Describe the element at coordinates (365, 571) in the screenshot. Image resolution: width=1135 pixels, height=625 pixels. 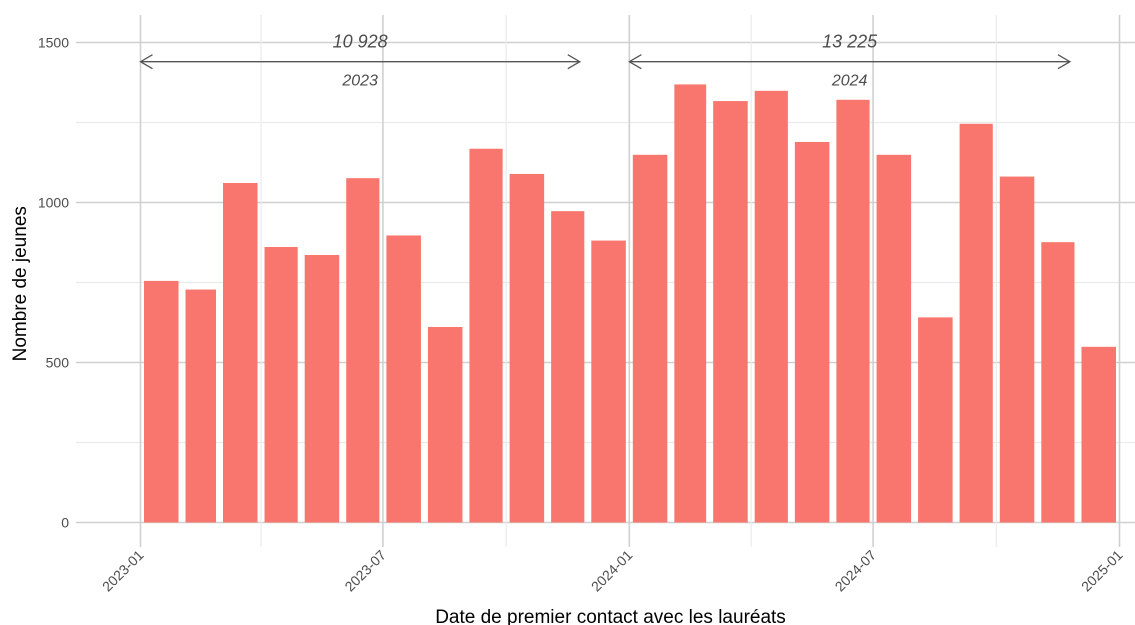
I see `x-tick-label: 2023-07` at that location.